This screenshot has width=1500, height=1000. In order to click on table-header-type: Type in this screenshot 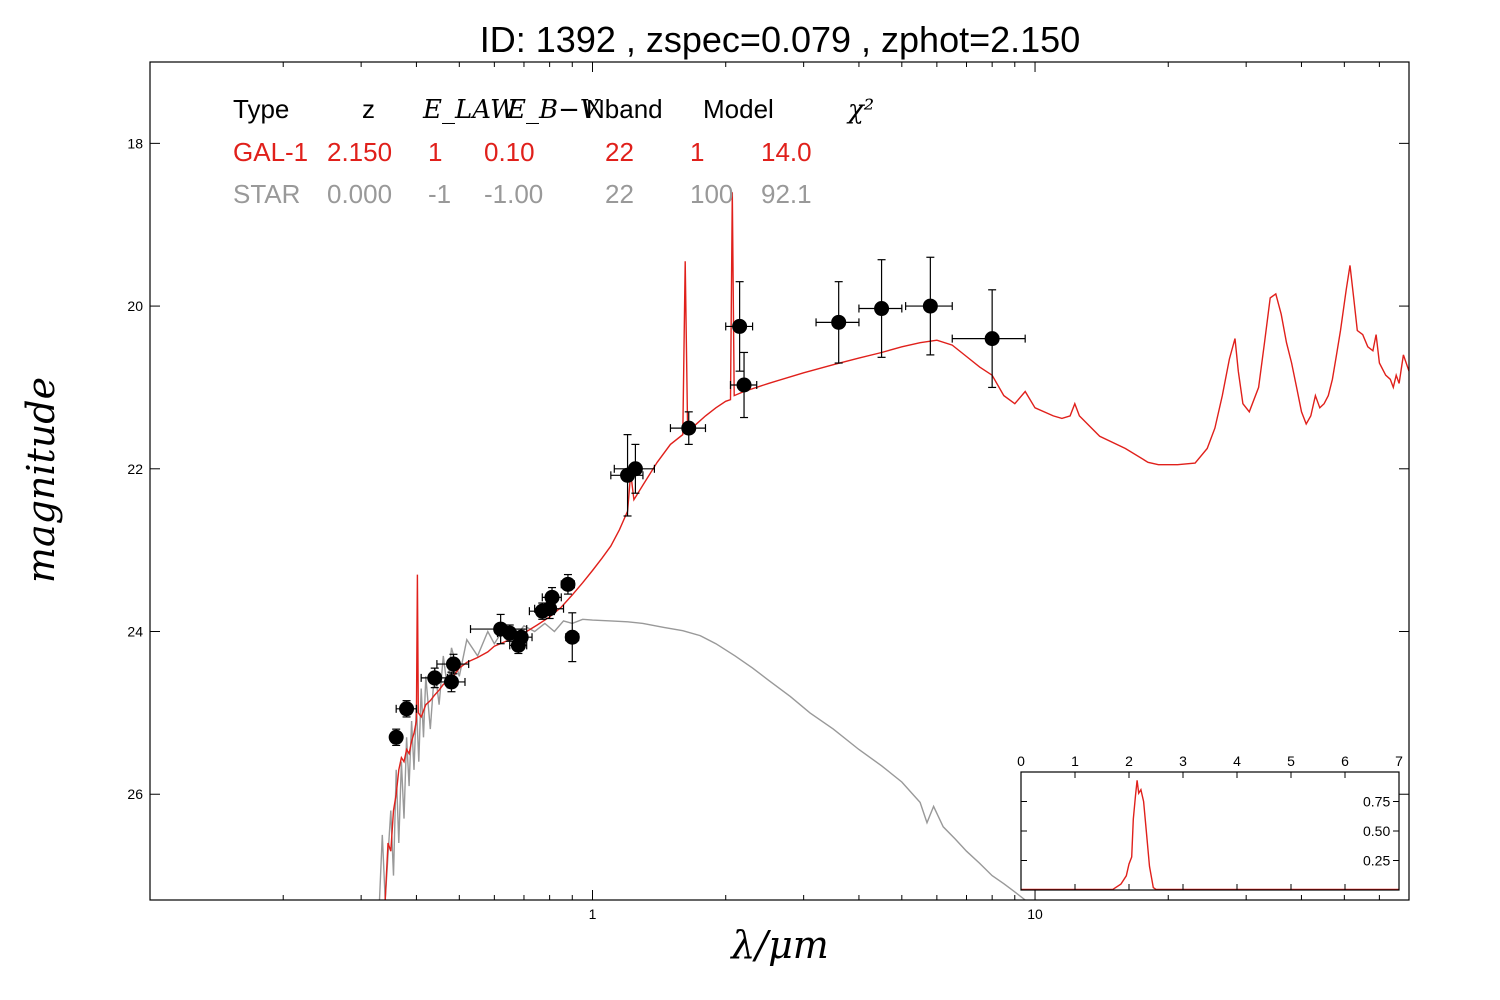, I will do `click(261, 109)`.